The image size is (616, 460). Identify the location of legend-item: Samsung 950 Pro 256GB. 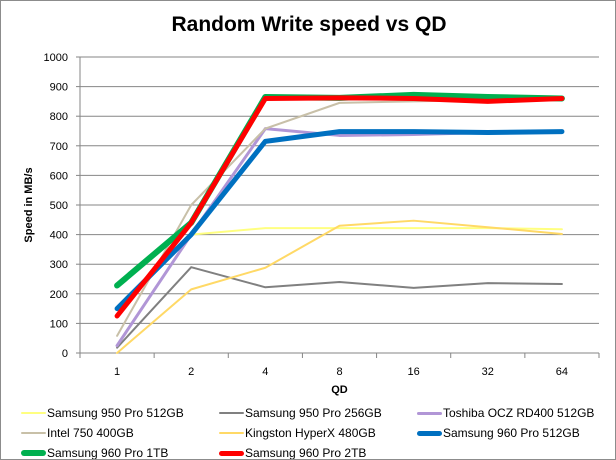
(300, 413).